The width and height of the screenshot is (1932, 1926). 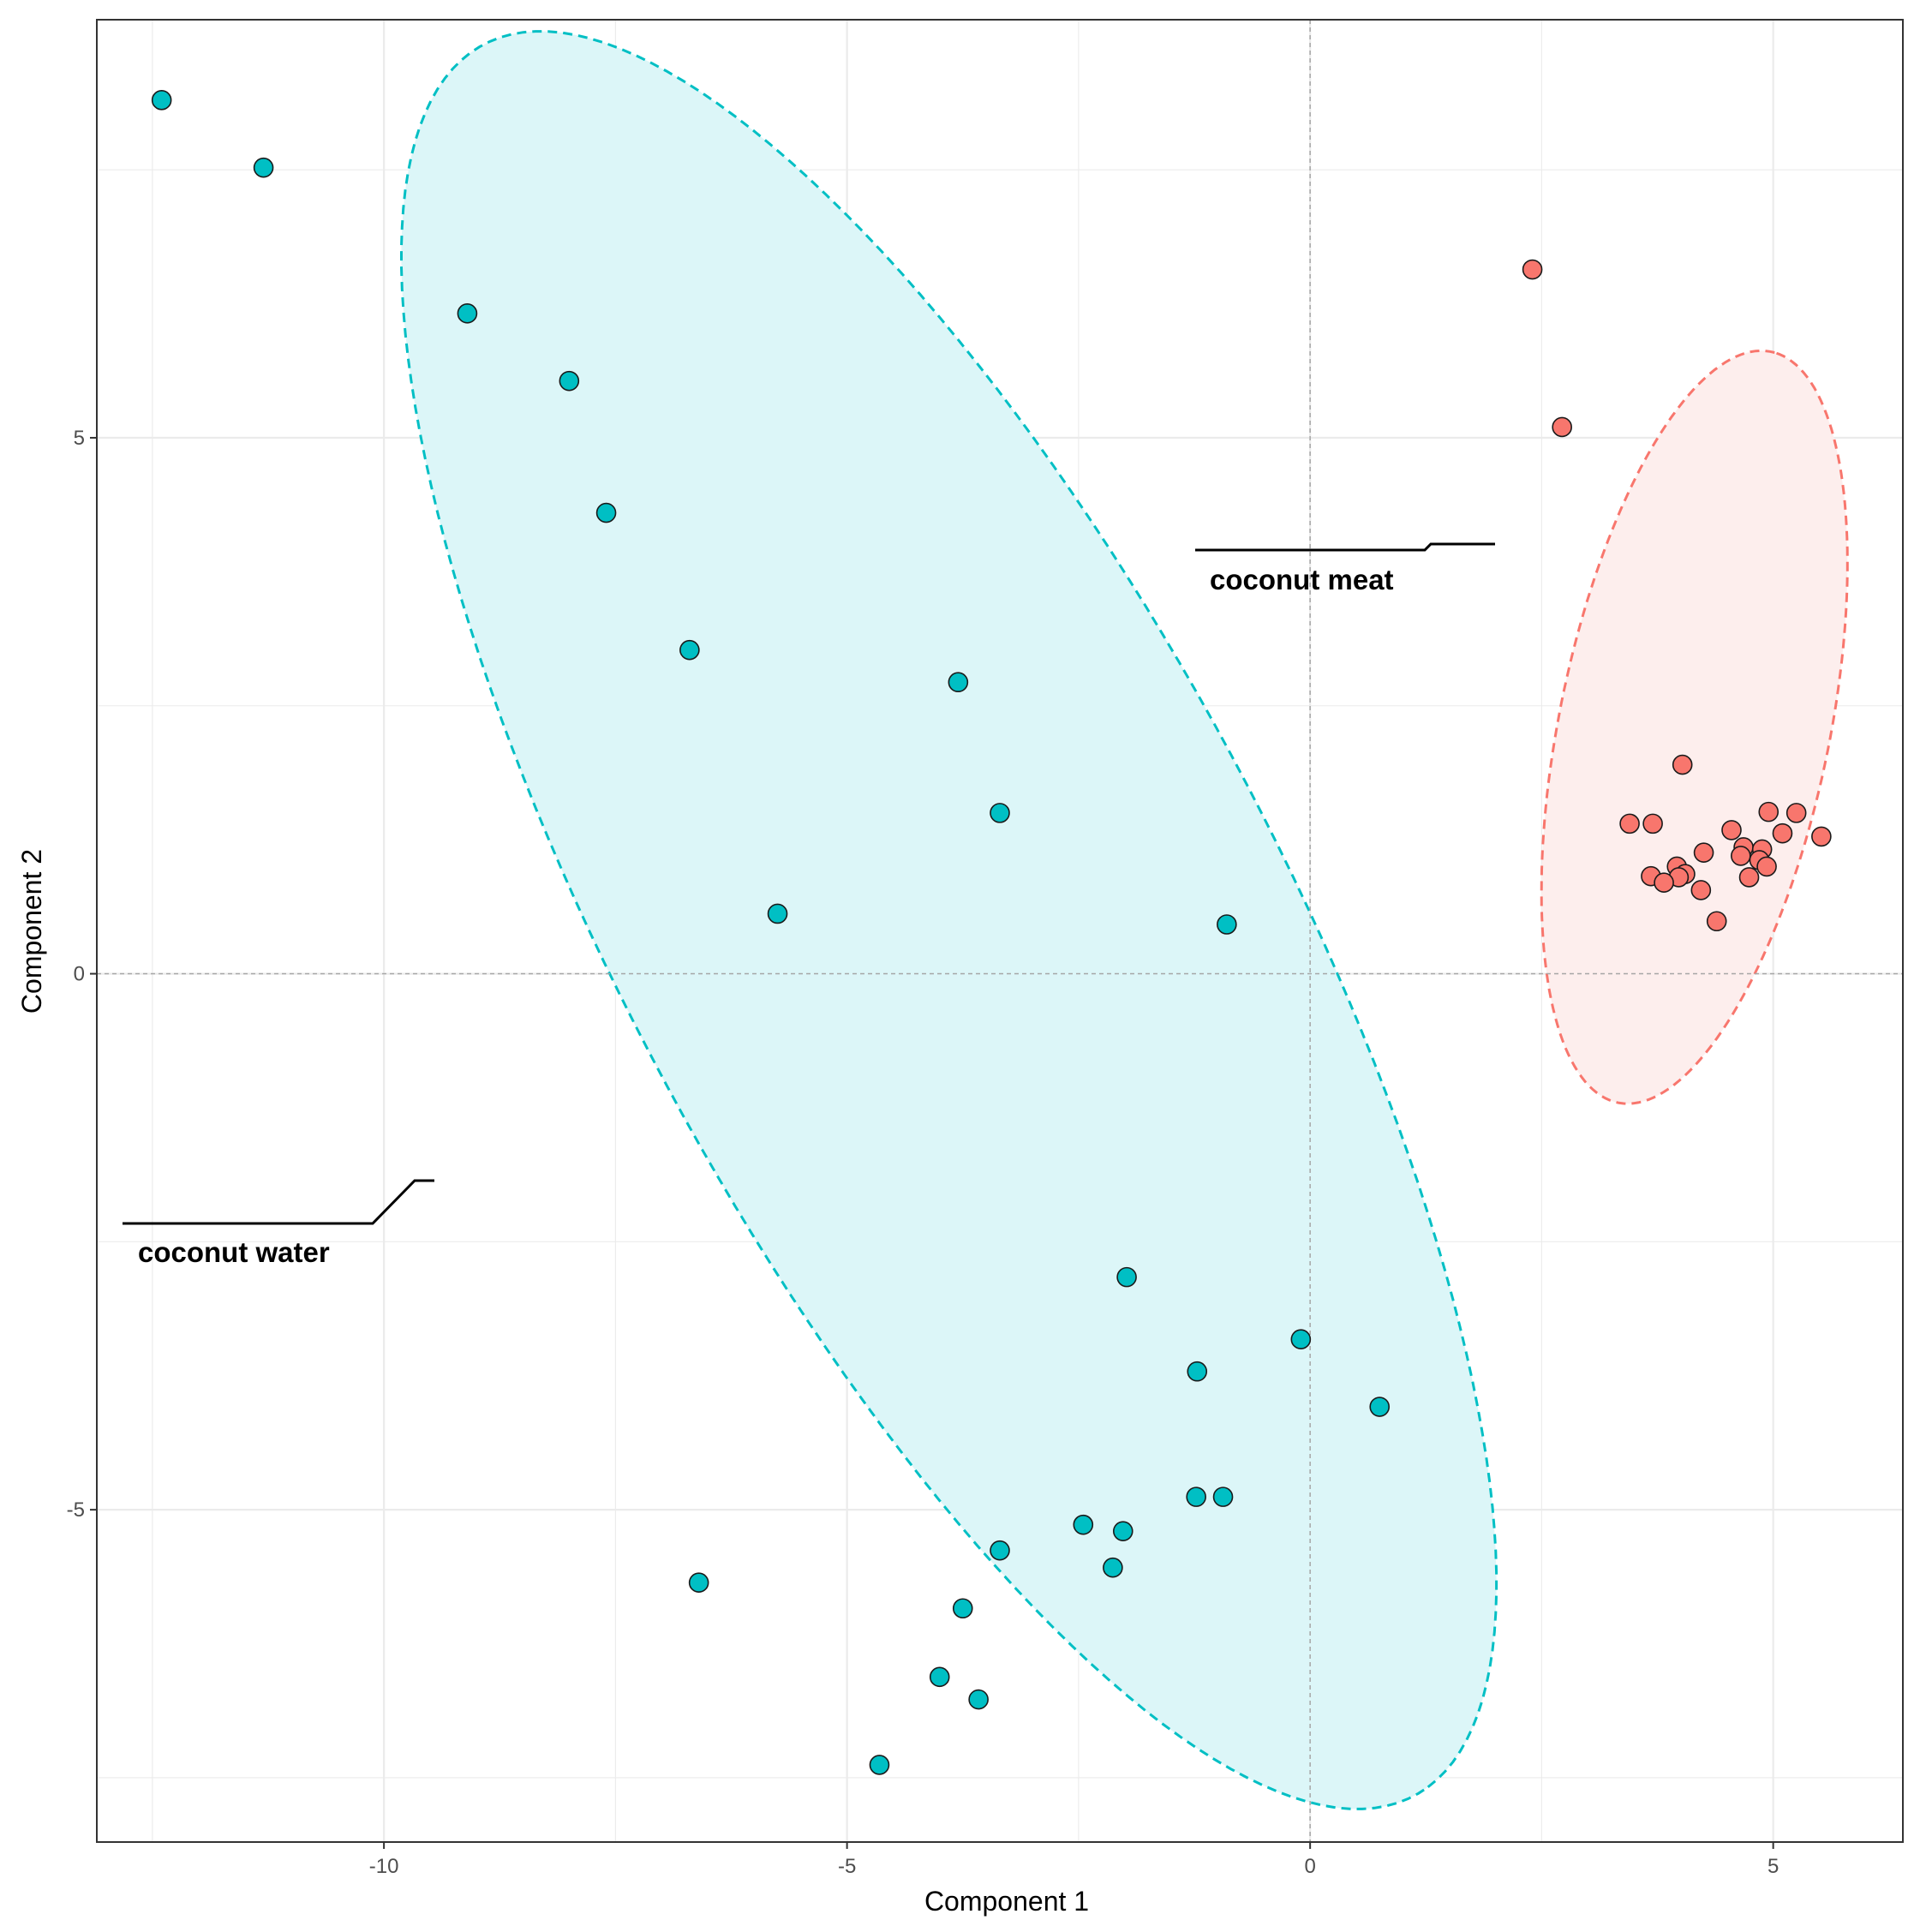 What do you see at coordinates (79, 975) in the screenshot?
I see `y-tick-label: 0` at bounding box center [79, 975].